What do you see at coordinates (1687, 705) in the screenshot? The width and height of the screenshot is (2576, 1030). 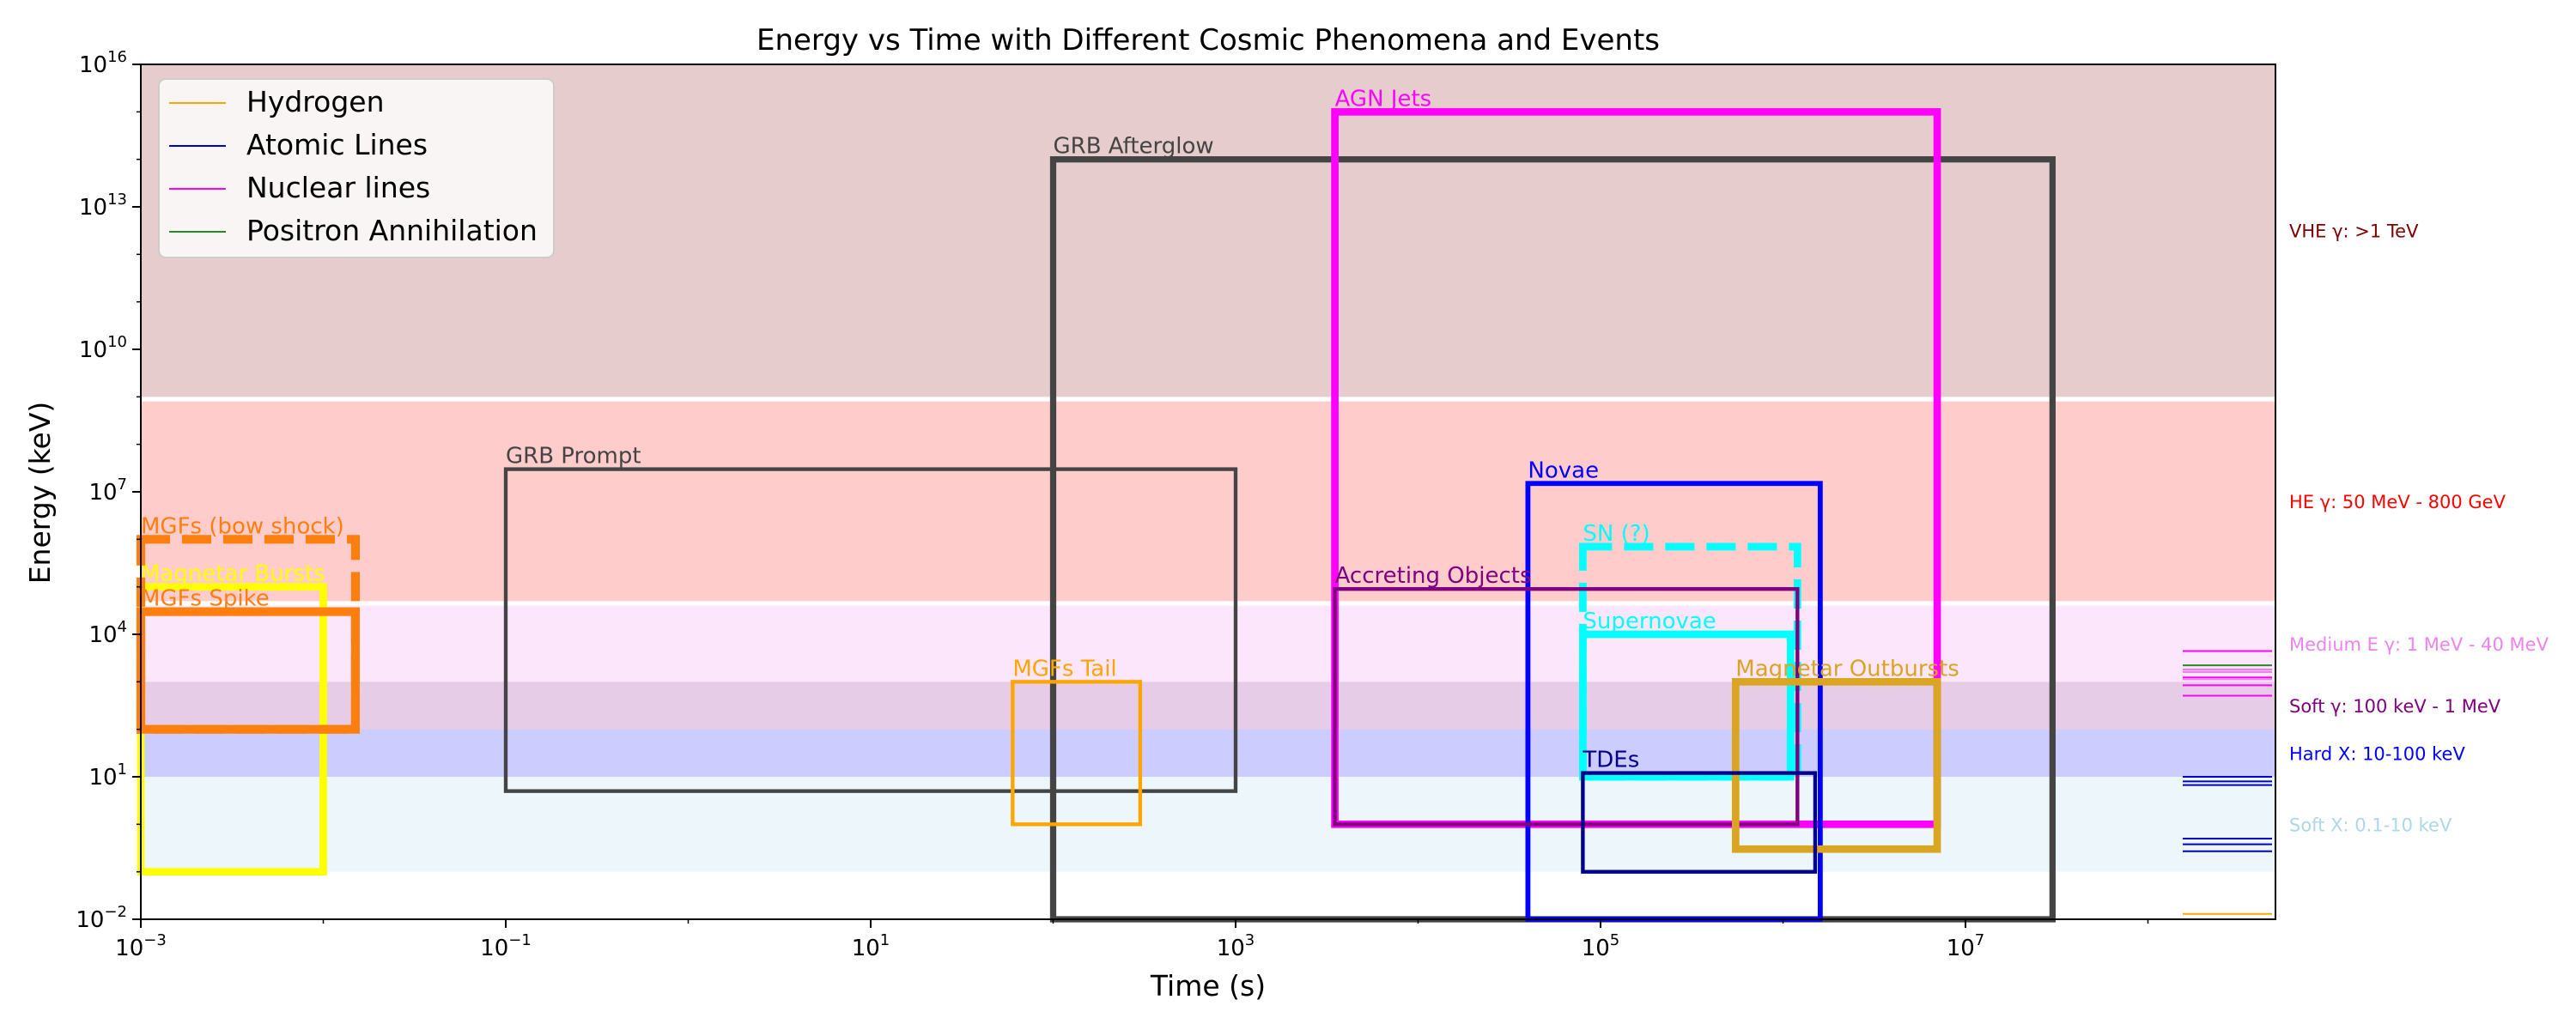 I see `box-supernovae` at bounding box center [1687, 705].